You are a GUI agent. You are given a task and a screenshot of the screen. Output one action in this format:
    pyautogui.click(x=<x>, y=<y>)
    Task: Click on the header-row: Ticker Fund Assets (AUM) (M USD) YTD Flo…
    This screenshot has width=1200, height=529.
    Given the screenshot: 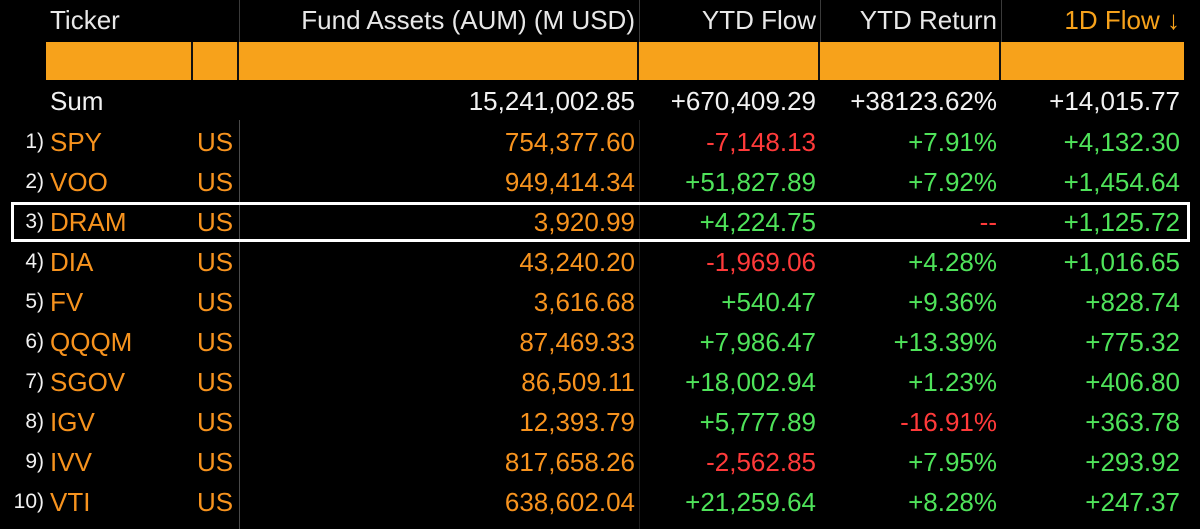 What is the action you would take?
    pyautogui.click(x=600, y=20)
    